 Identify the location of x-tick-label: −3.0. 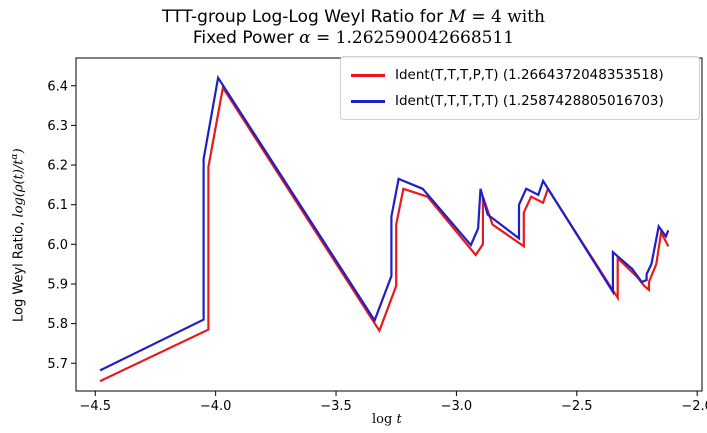
(457, 406).